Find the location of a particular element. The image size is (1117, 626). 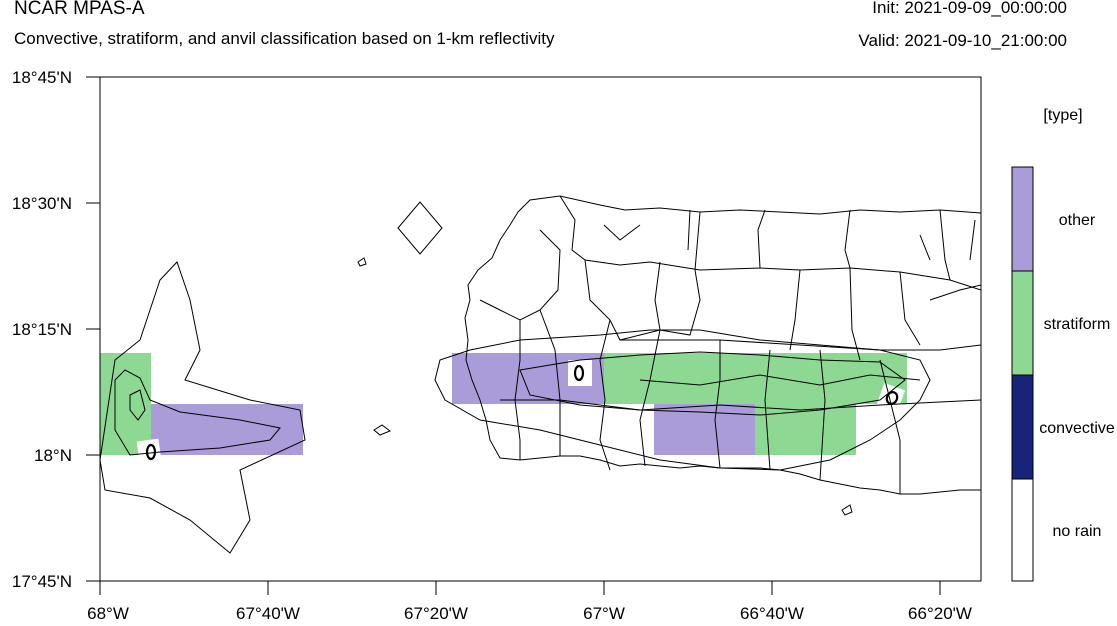

legend-swatch-other is located at coordinates (1022, 219).